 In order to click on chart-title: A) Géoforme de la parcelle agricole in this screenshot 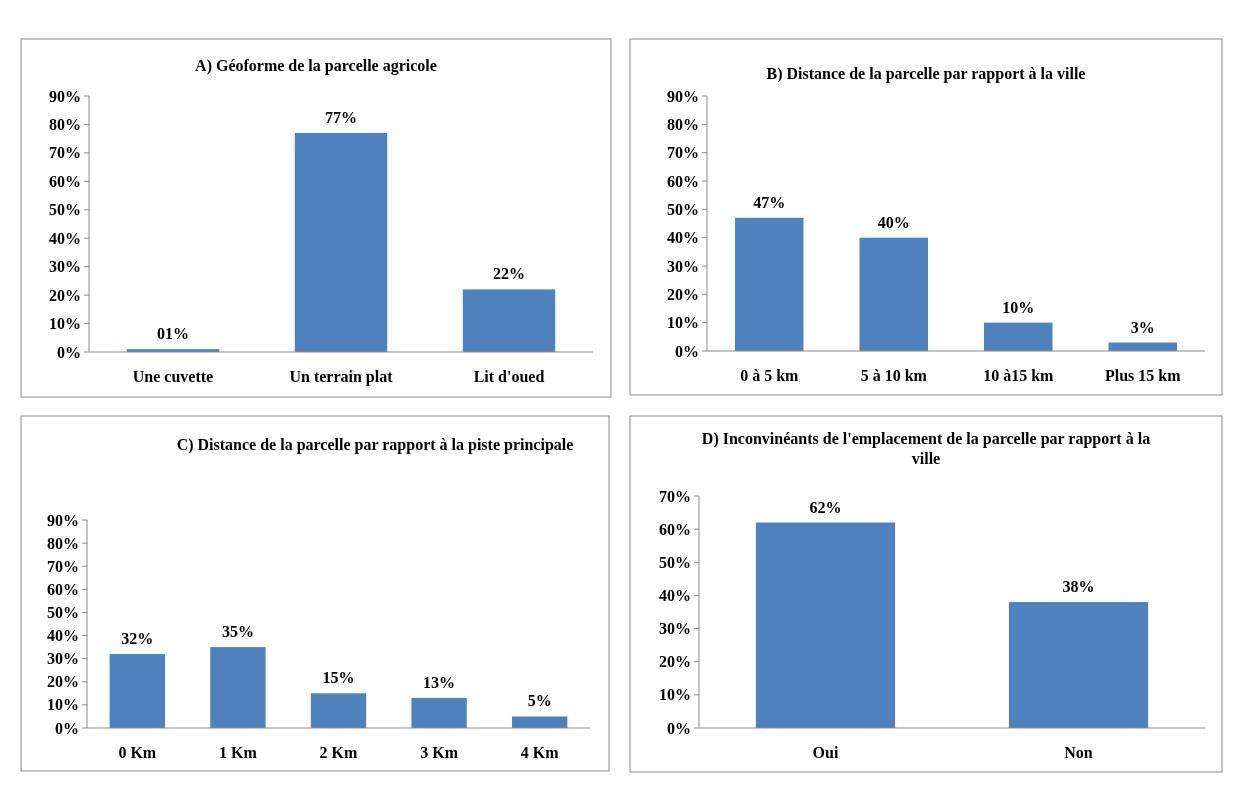, I will do `click(316, 66)`.